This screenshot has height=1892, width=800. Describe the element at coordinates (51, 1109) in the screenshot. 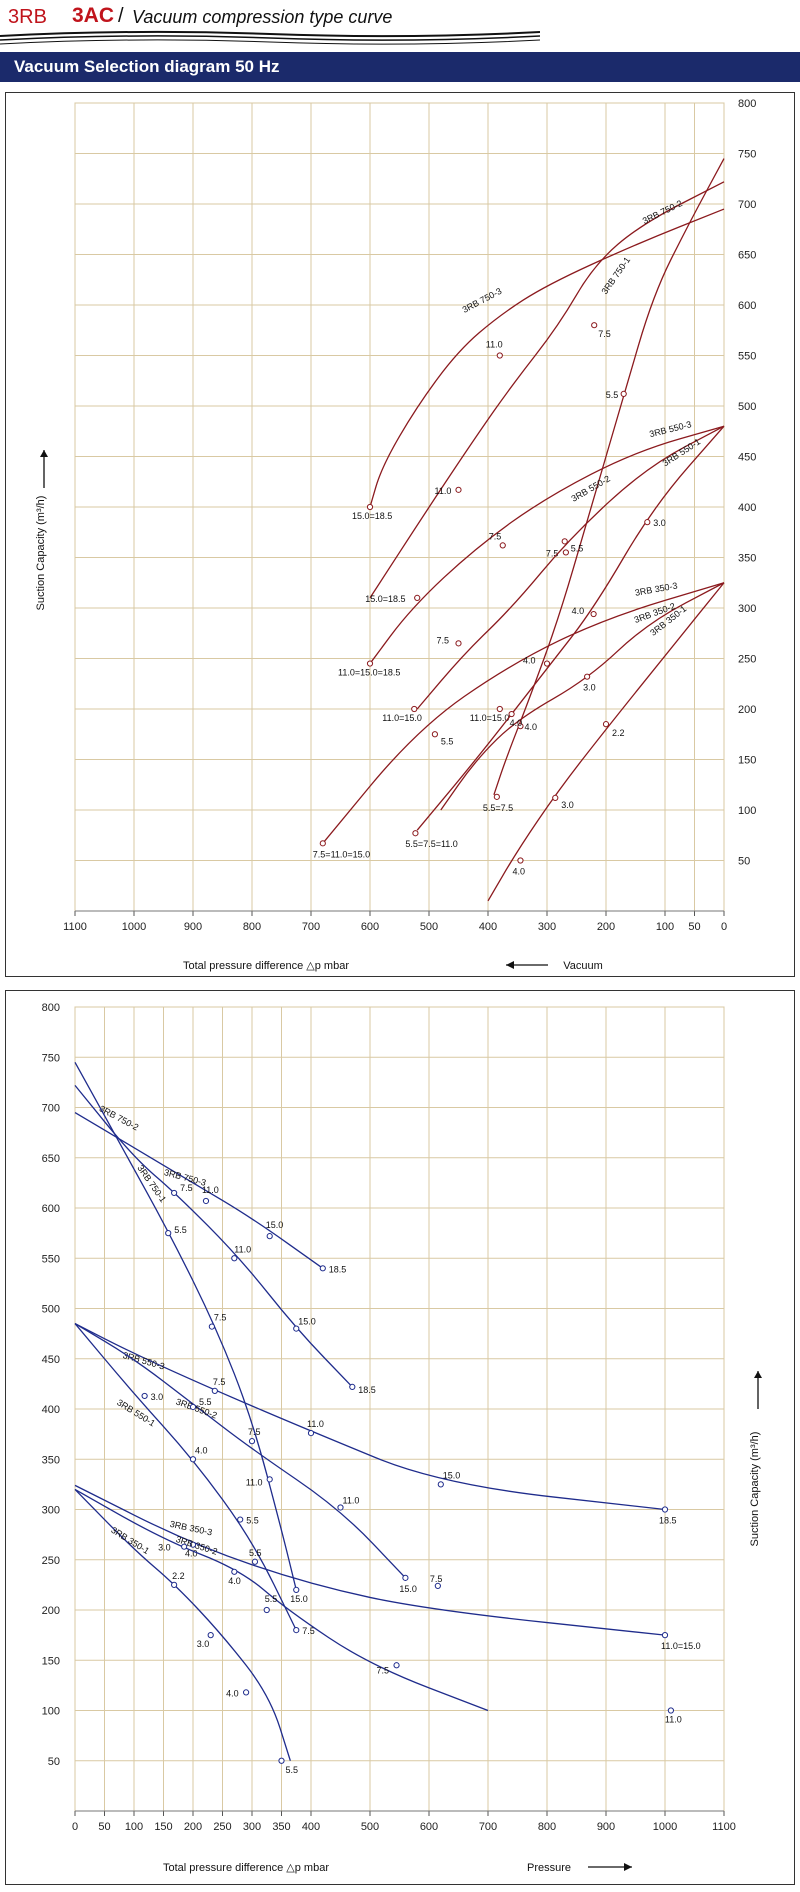

I see `y-tick-label: 700` at that location.